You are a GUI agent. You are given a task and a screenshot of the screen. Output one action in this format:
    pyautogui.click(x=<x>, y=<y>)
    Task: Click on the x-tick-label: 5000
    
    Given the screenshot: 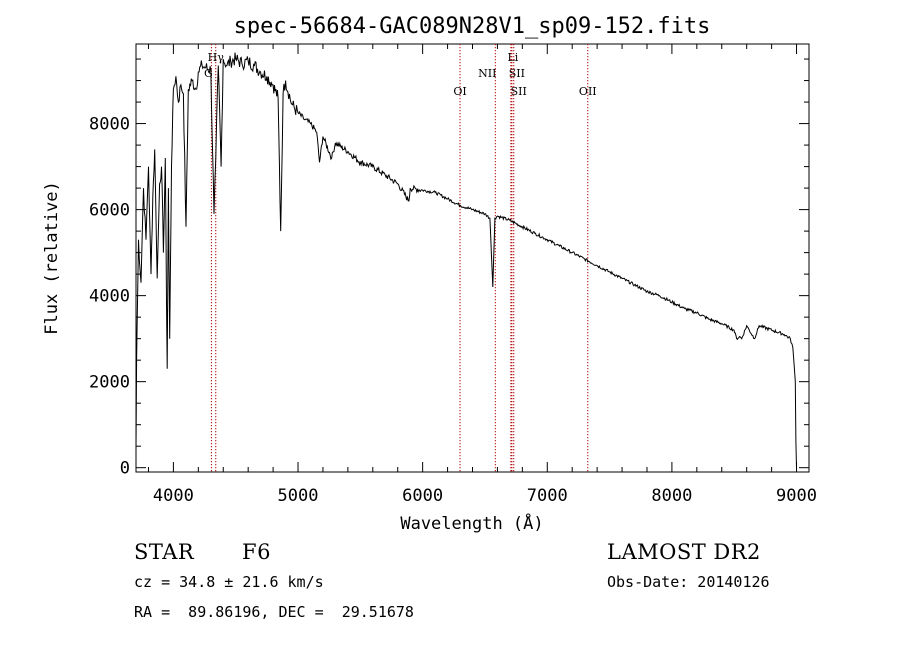 What is the action you would take?
    pyautogui.click(x=298, y=496)
    